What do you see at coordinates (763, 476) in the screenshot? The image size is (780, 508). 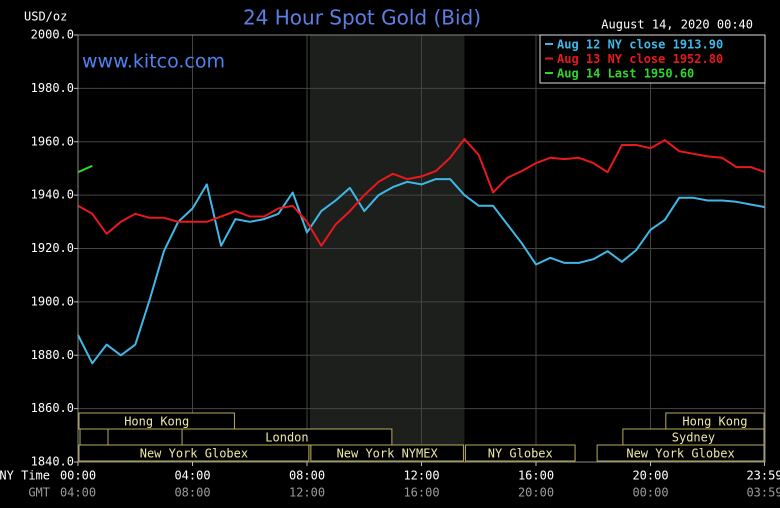 I see `x-tick-label: 23:59` at bounding box center [763, 476].